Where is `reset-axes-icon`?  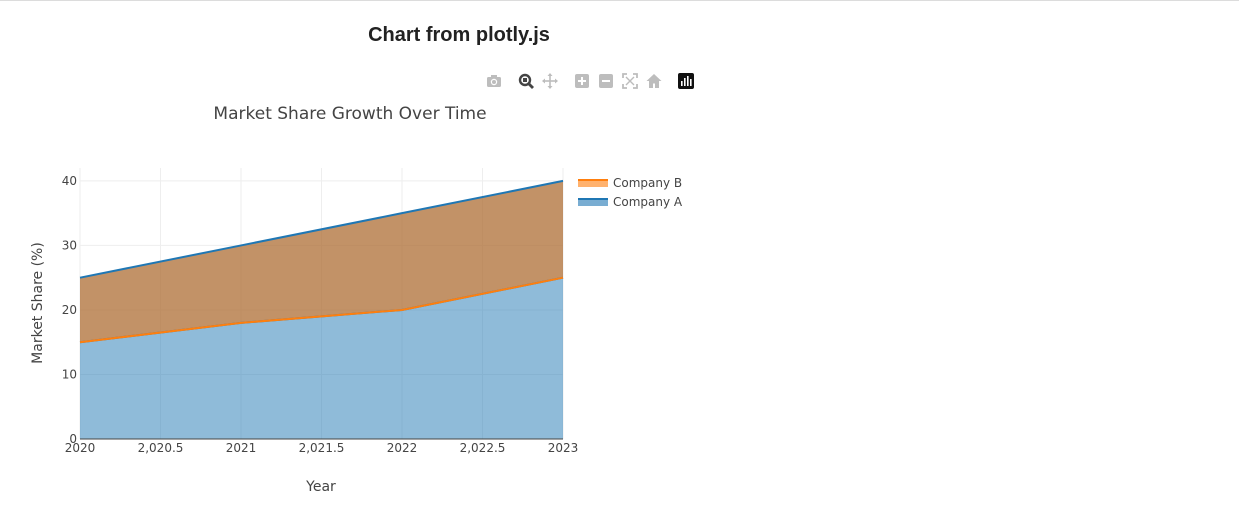 reset-axes-icon is located at coordinates (654, 81).